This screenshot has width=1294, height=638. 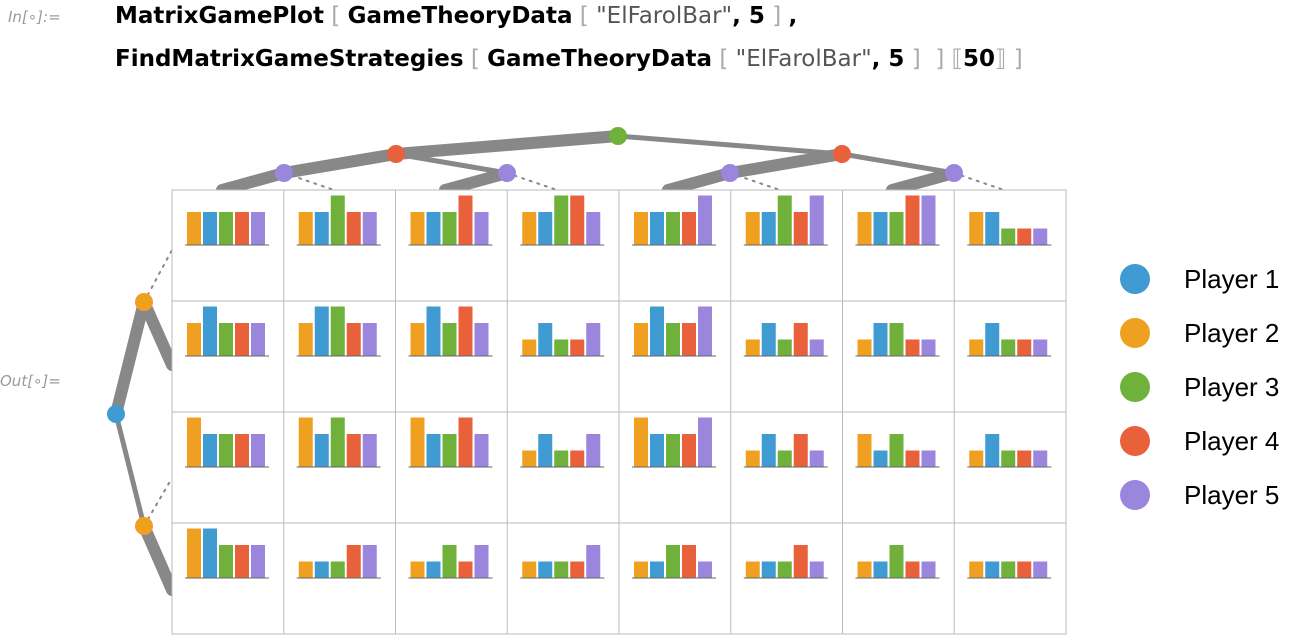 I want to click on legend-item-player-3: Player 3, so click(x=1199, y=387).